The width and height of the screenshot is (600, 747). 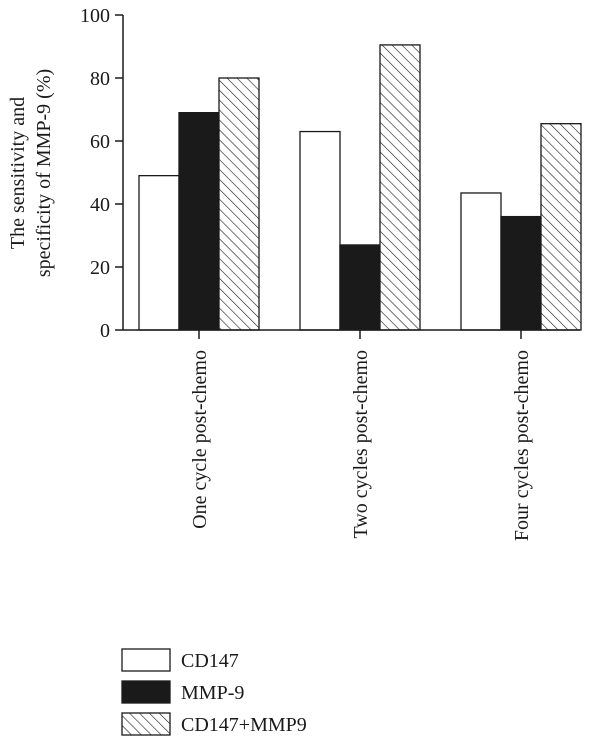 What do you see at coordinates (200, 439) in the screenshot?
I see `x-tick-label: One cycle post-chemo` at bounding box center [200, 439].